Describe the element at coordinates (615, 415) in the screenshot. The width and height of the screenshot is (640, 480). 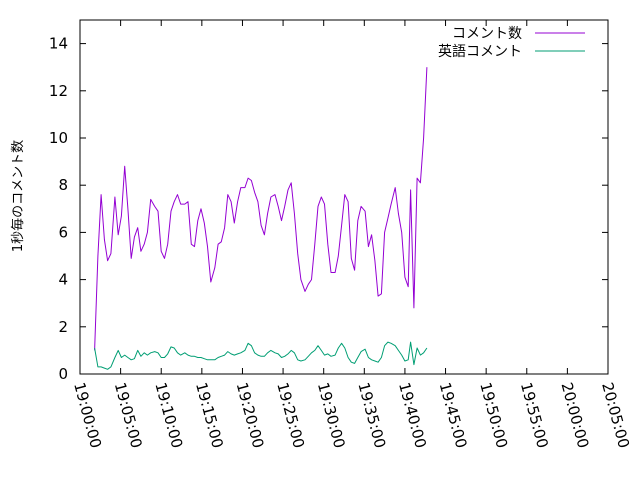
I see `x-tick-label: 20:05:00` at that location.